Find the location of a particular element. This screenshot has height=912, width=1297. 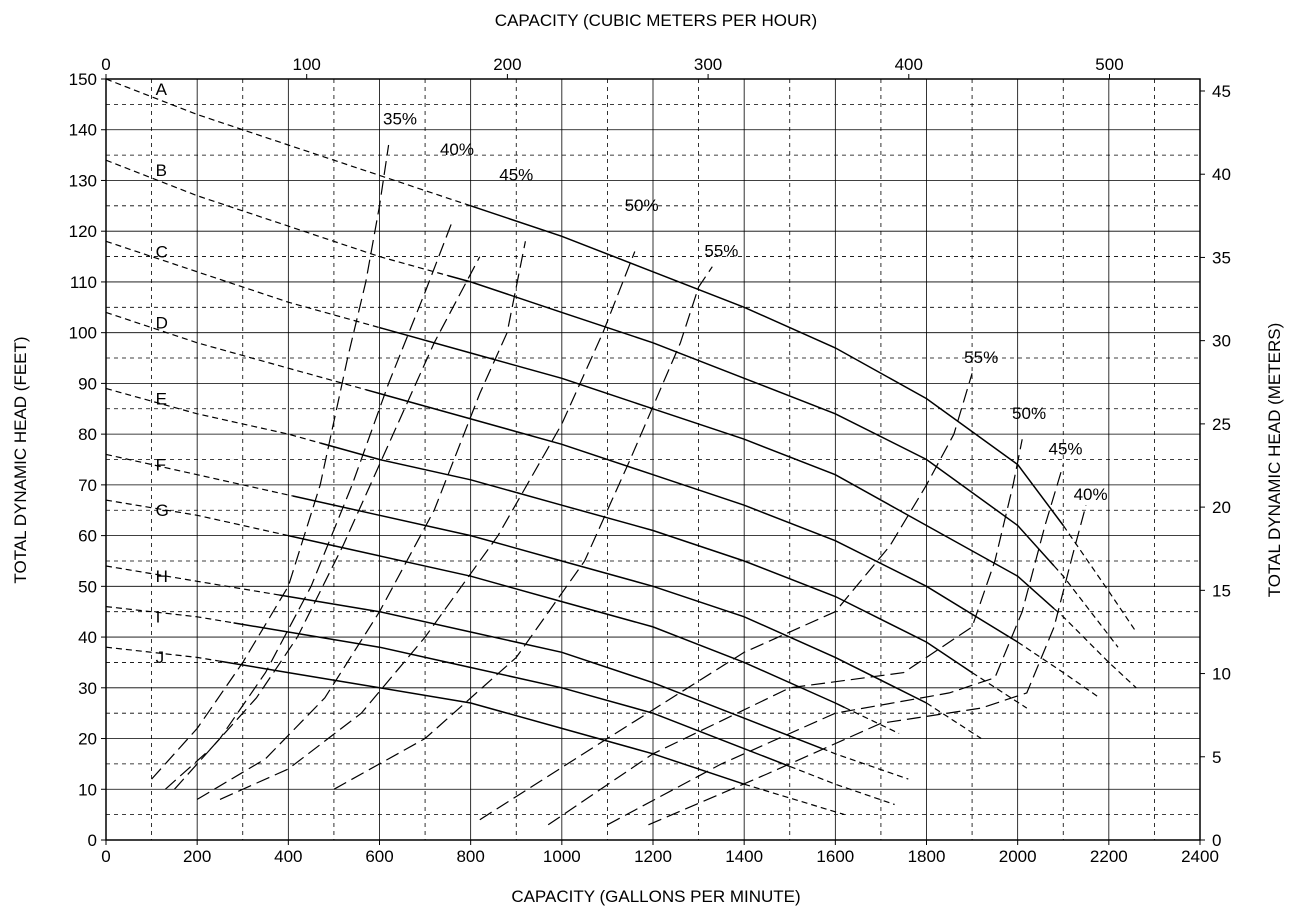

impeller-curve-I-dashed-end is located at coordinates (842, 785).